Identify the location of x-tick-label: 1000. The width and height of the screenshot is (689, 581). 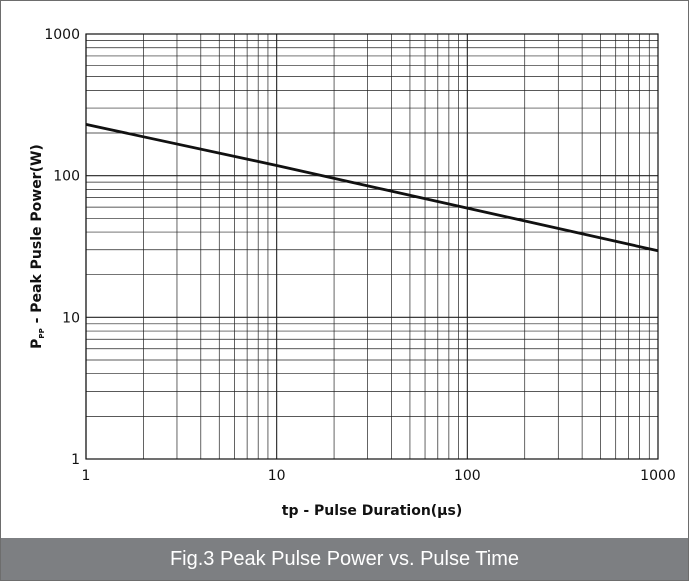
(658, 476).